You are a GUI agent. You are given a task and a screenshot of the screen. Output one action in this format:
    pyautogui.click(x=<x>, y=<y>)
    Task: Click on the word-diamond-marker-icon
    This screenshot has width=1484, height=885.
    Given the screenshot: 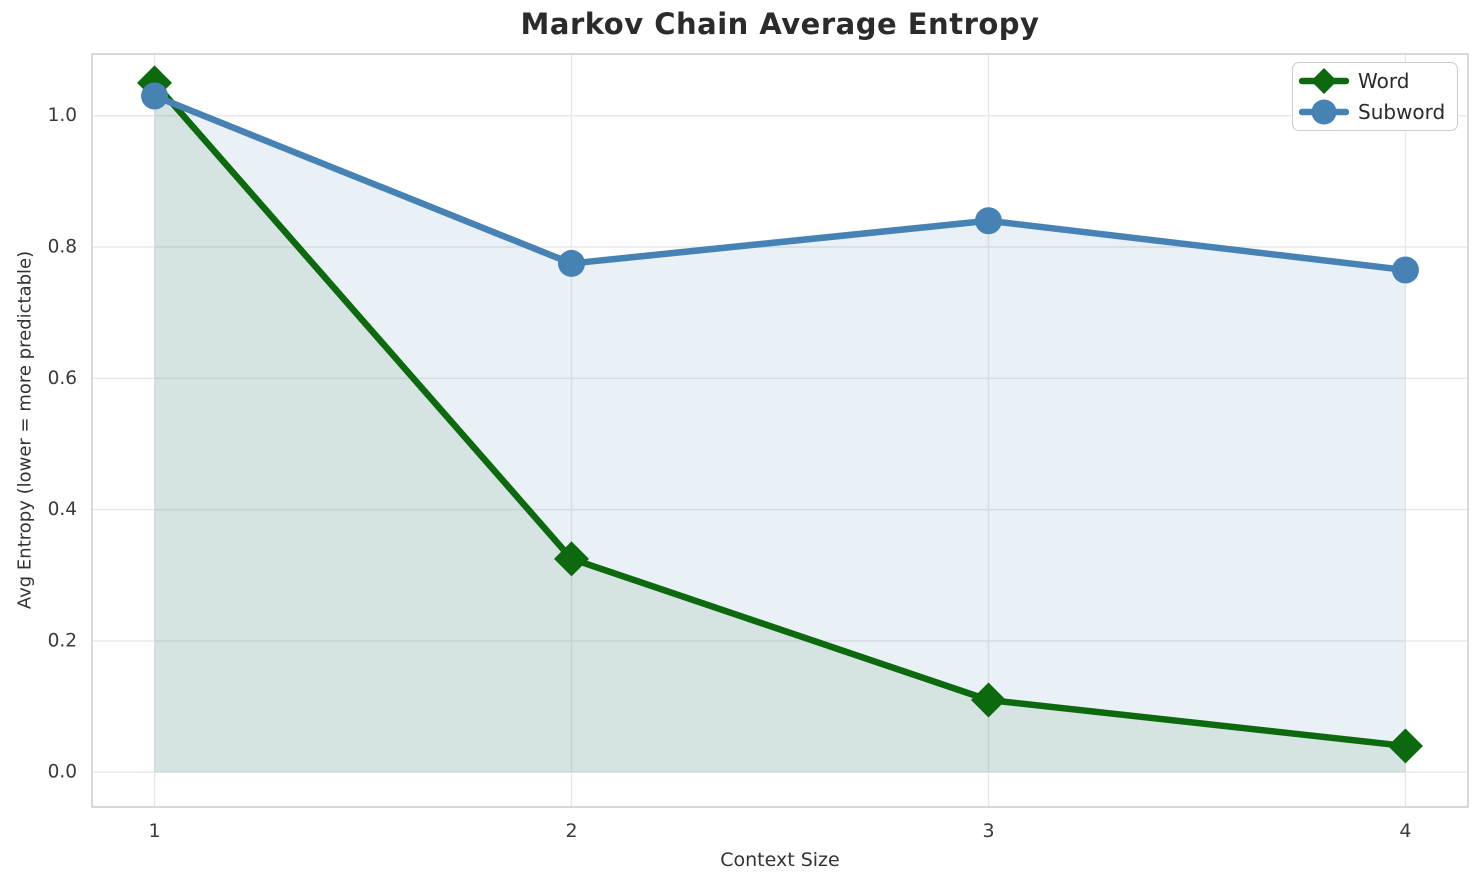 What is the action you would take?
    pyautogui.click(x=1324, y=80)
    